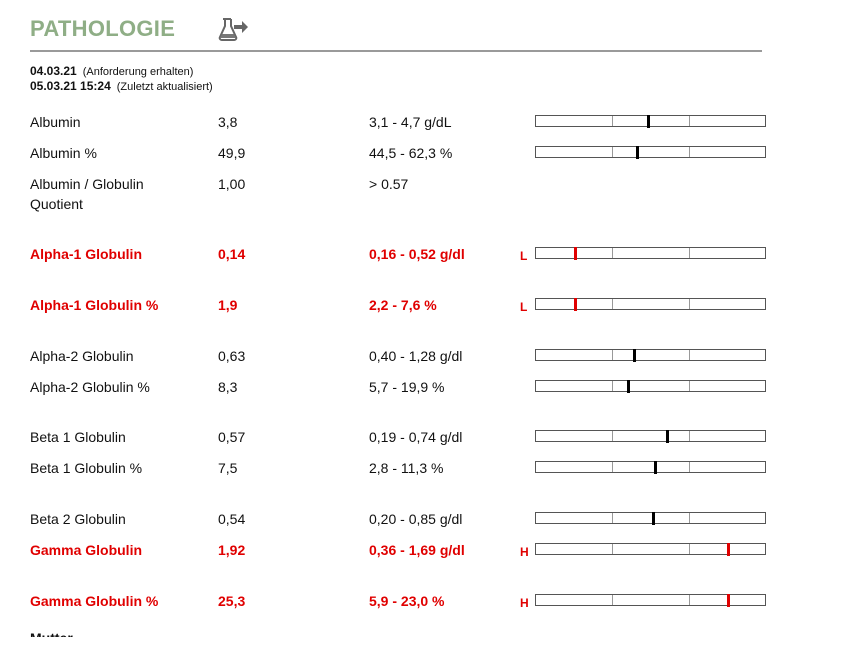 The height and width of the screenshot is (646, 867). Describe the element at coordinates (94, 305) in the screenshot. I see `test-name: Alpha-1 Globulin %` at that location.